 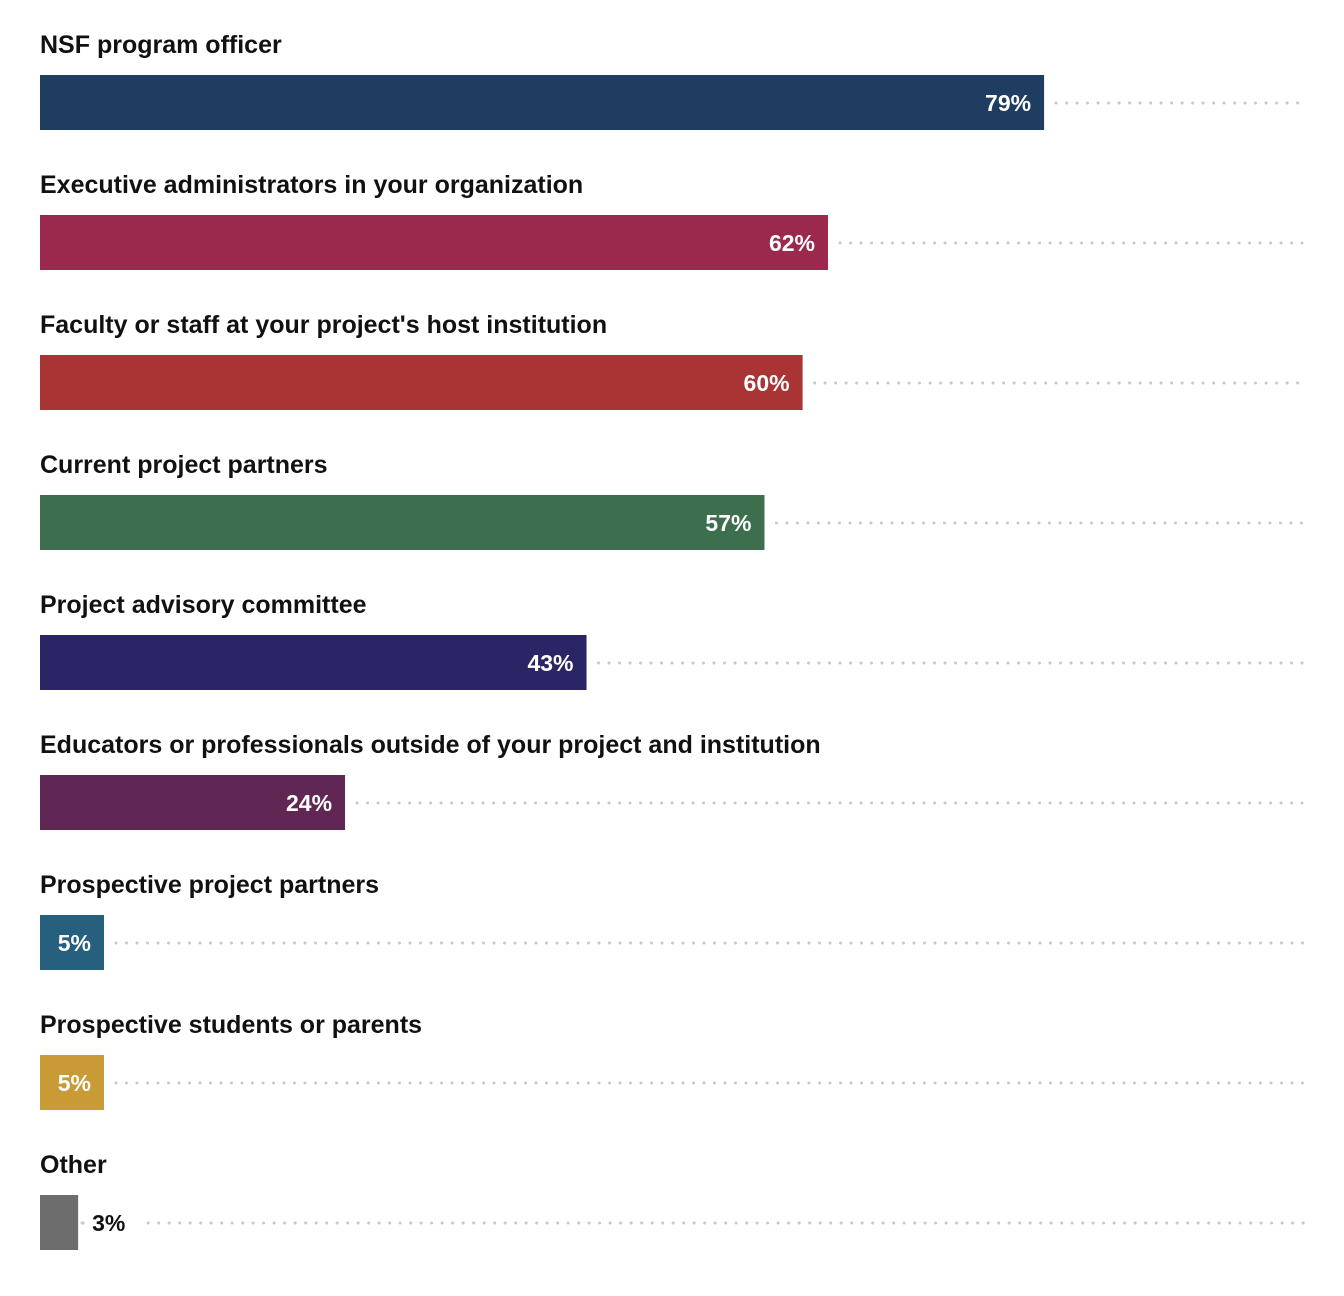 I want to click on category-label: Prospective students or parents, so click(x=231, y=1025).